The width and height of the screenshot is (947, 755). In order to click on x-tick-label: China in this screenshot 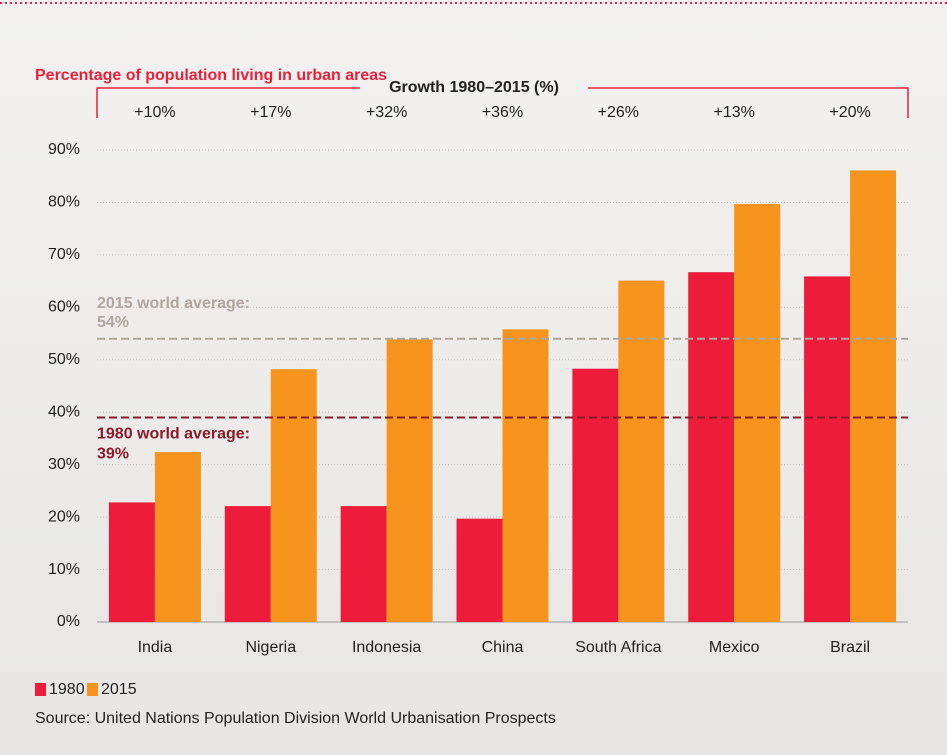, I will do `click(503, 647)`.